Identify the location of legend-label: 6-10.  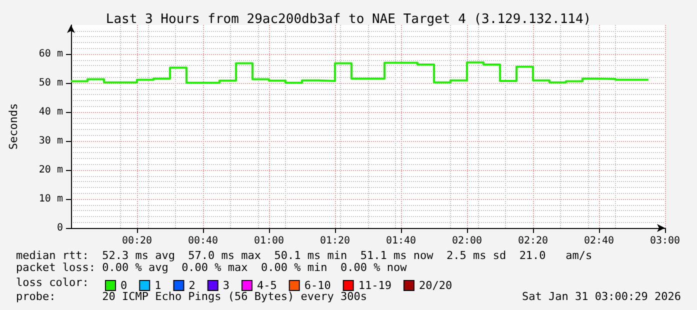
(317, 285).